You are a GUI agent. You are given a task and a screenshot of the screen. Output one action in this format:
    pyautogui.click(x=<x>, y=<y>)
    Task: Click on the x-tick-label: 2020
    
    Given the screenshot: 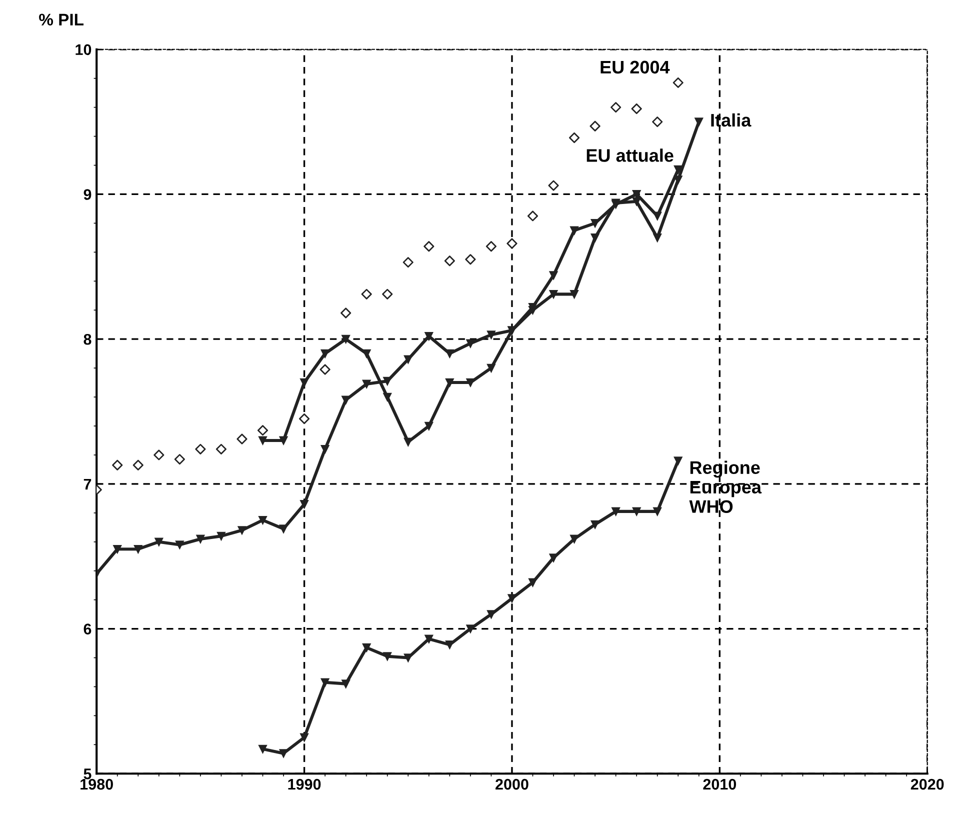 What is the action you would take?
    pyautogui.click(x=927, y=784)
    